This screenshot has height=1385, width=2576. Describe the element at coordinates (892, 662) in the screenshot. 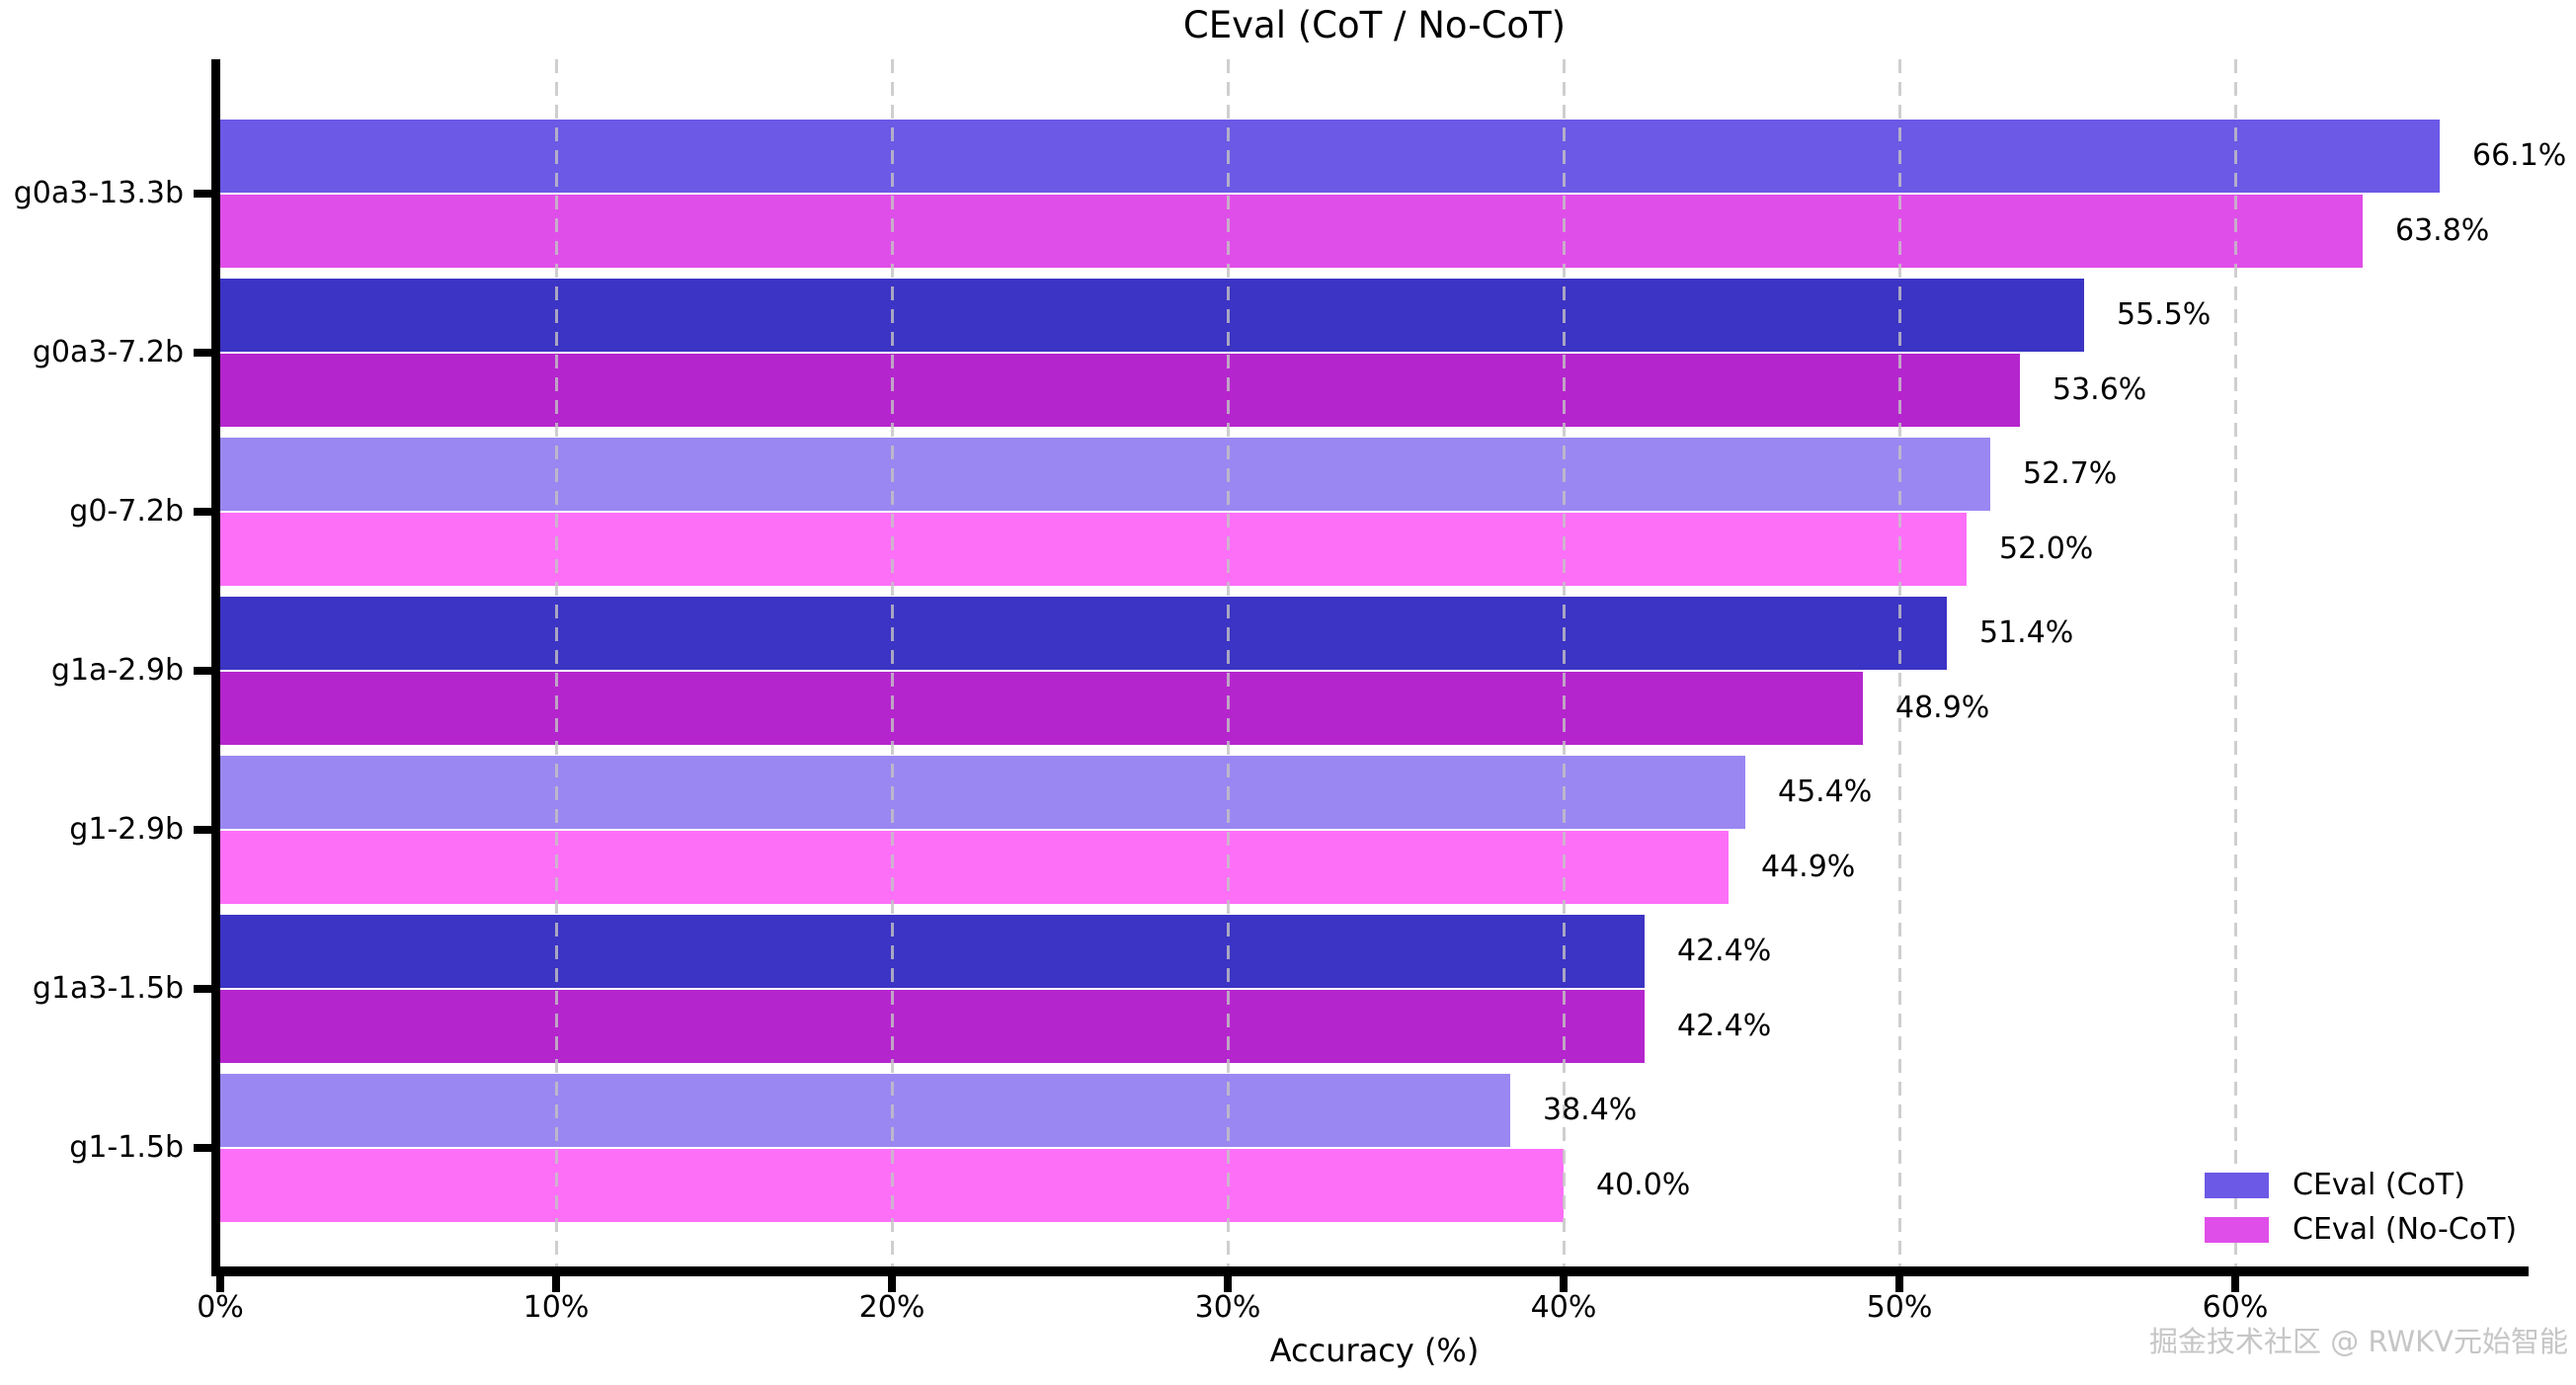

I see `gridline-20pct` at that location.